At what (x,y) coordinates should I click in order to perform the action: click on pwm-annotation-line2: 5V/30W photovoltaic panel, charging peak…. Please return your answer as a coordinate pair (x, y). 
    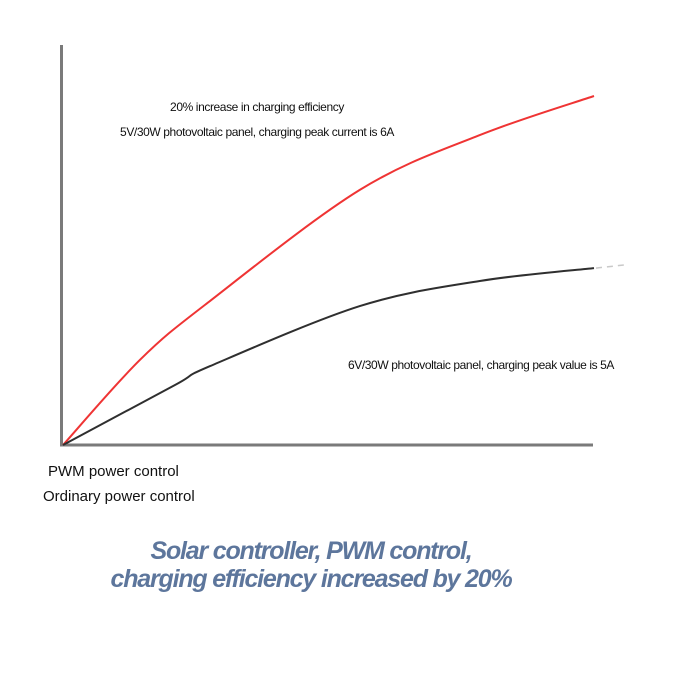
    Looking at the image, I should click on (257, 132).